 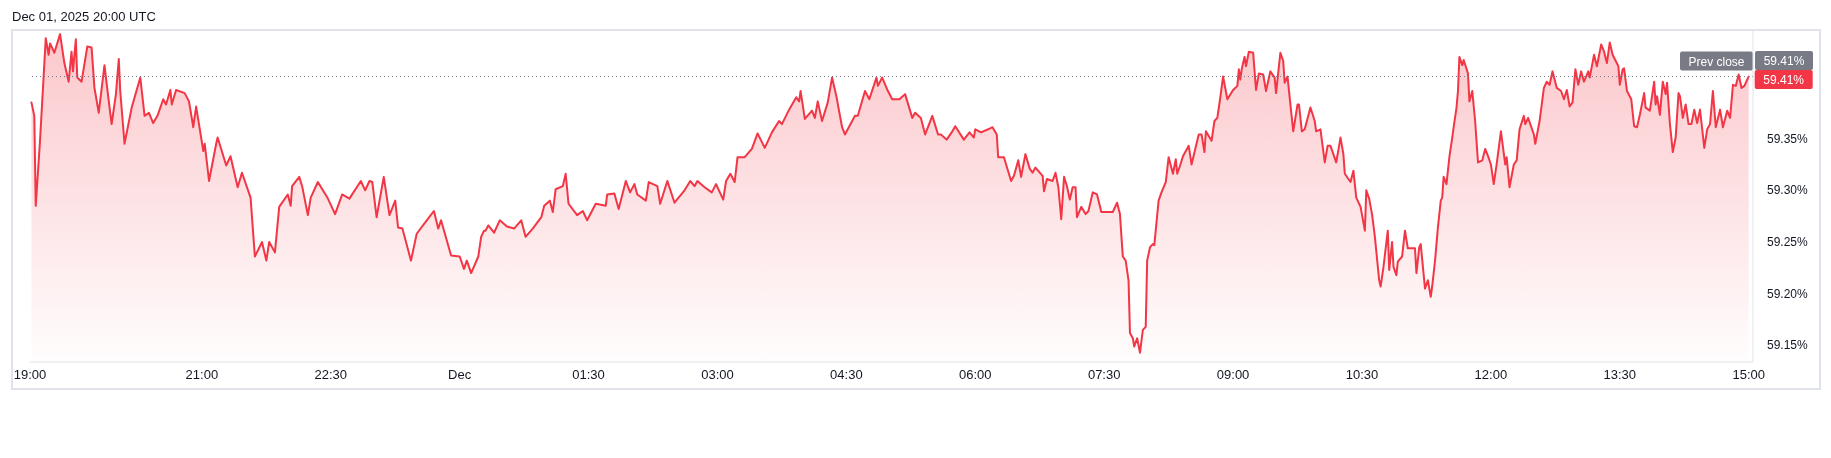 What do you see at coordinates (1104, 374) in the screenshot?
I see `x-tick-label: 07:30` at bounding box center [1104, 374].